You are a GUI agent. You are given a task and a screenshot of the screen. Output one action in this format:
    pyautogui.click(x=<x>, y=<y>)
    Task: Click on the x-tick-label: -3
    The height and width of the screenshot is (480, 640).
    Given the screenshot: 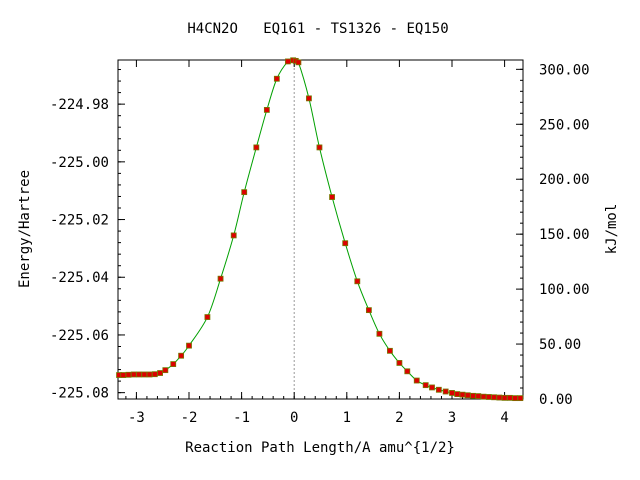 What is the action you would take?
    pyautogui.click(x=136, y=418)
    